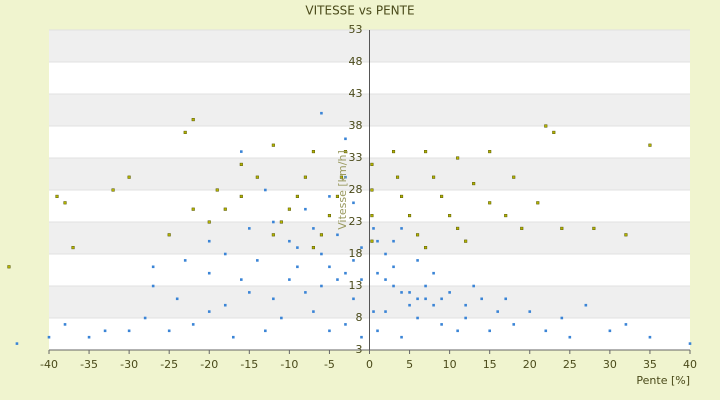 This screenshot has height=400, width=720. I want to click on y-tick-label: 28, so click(356, 189).